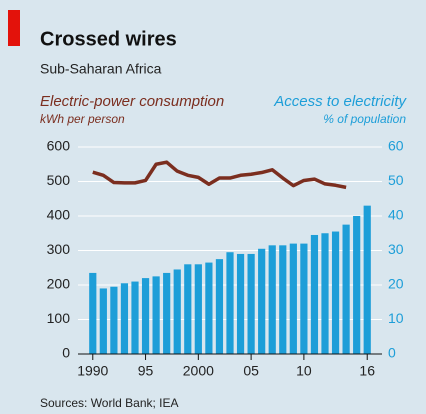 This screenshot has width=426, height=414. I want to click on y-tick-label: 500, so click(59, 180).